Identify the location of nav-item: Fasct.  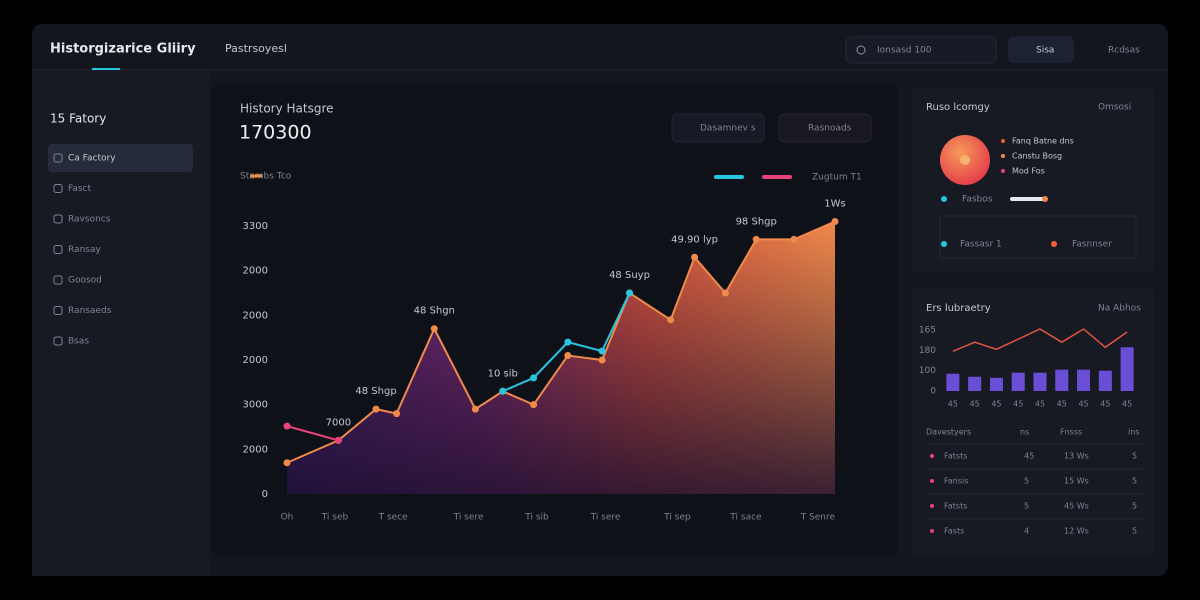
(80, 189).